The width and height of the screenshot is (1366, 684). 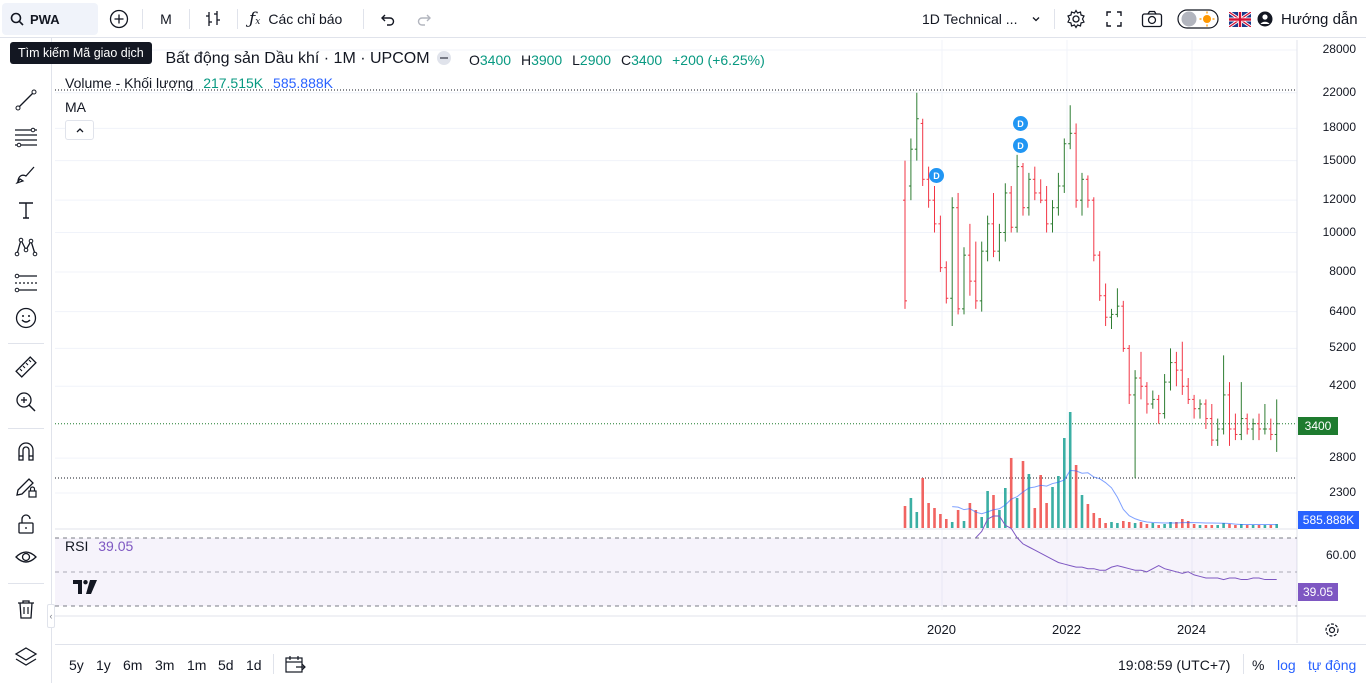 I want to click on redo-button, so click(x=425, y=19).